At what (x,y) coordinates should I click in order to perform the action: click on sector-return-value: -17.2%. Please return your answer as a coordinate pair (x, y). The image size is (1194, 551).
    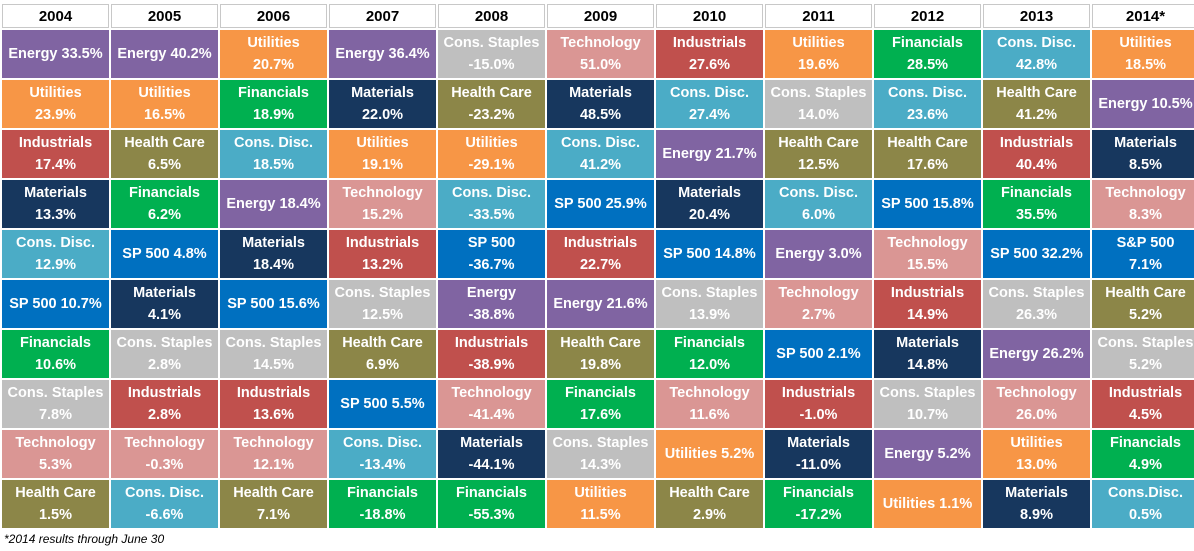
    Looking at the image, I should click on (818, 515).